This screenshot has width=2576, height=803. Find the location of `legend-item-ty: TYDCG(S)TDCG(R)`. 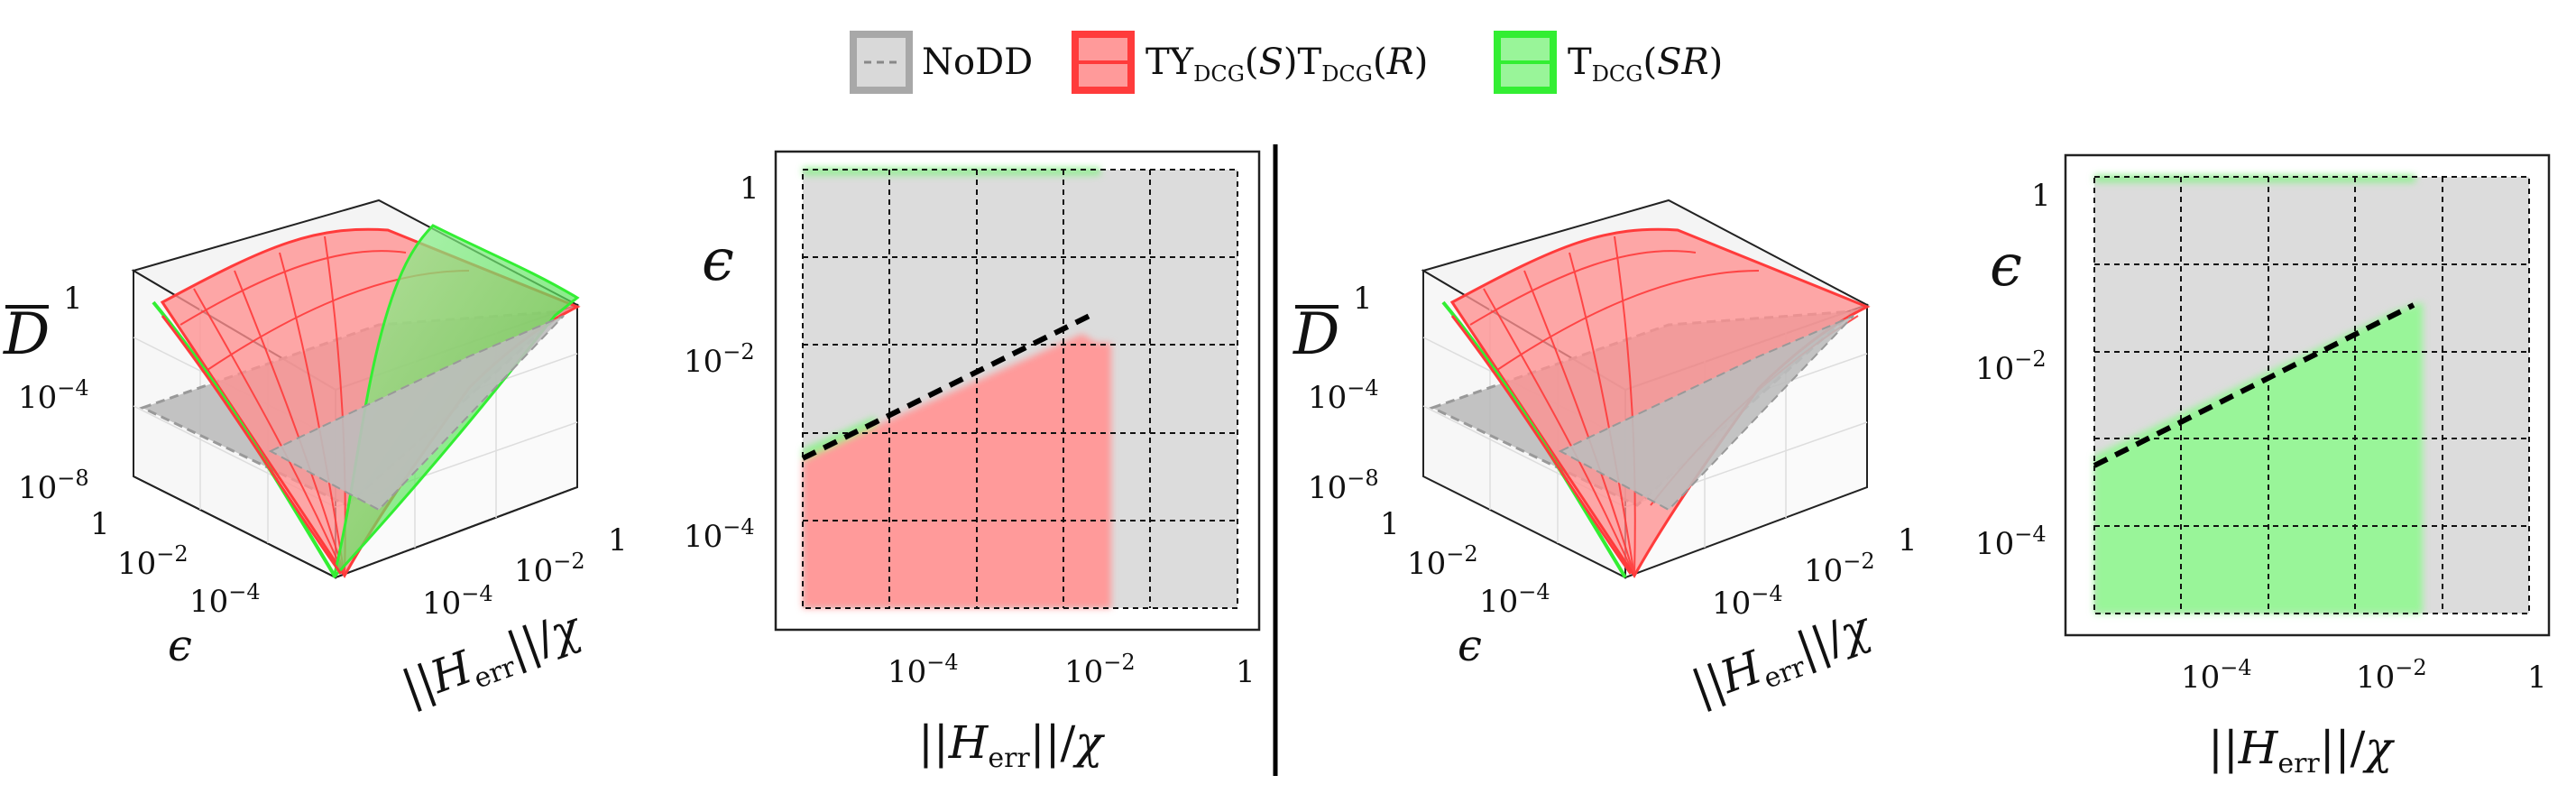

legend-item-ty: TYDCG(S)TDCG(R) is located at coordinates (1250, 62).